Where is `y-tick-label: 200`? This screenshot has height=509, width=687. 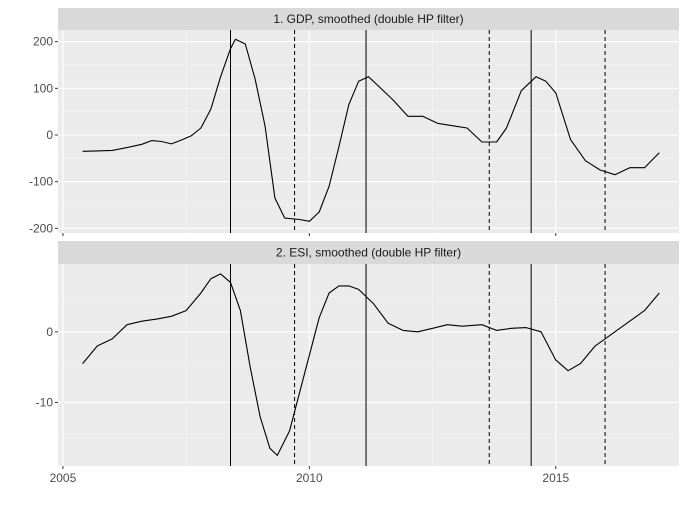 y-tick-label: 200 is located at coordinates (43, 42).